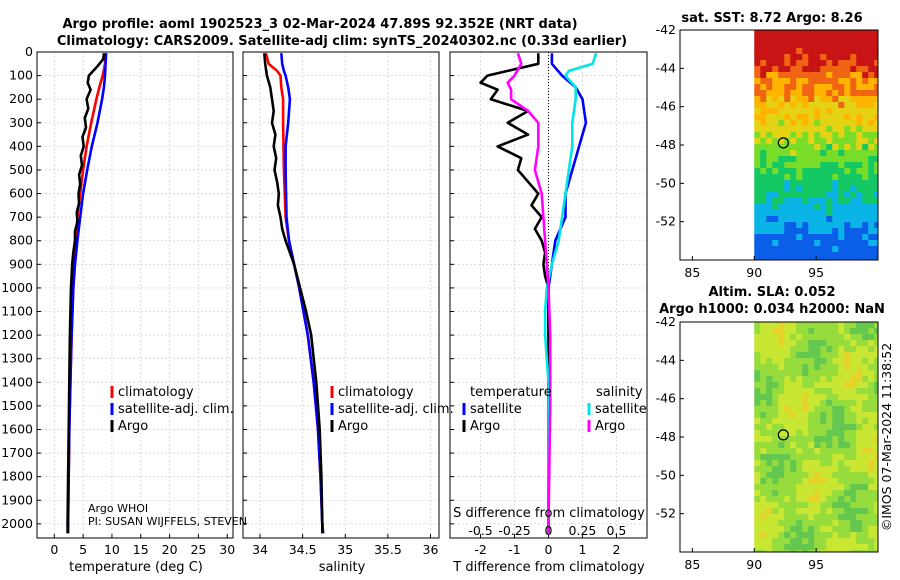  What do you see at coordinates (480, 530) in the screenshot?
I see `s-difference-tick-label: -0.5` at bounding box center [480, 530].